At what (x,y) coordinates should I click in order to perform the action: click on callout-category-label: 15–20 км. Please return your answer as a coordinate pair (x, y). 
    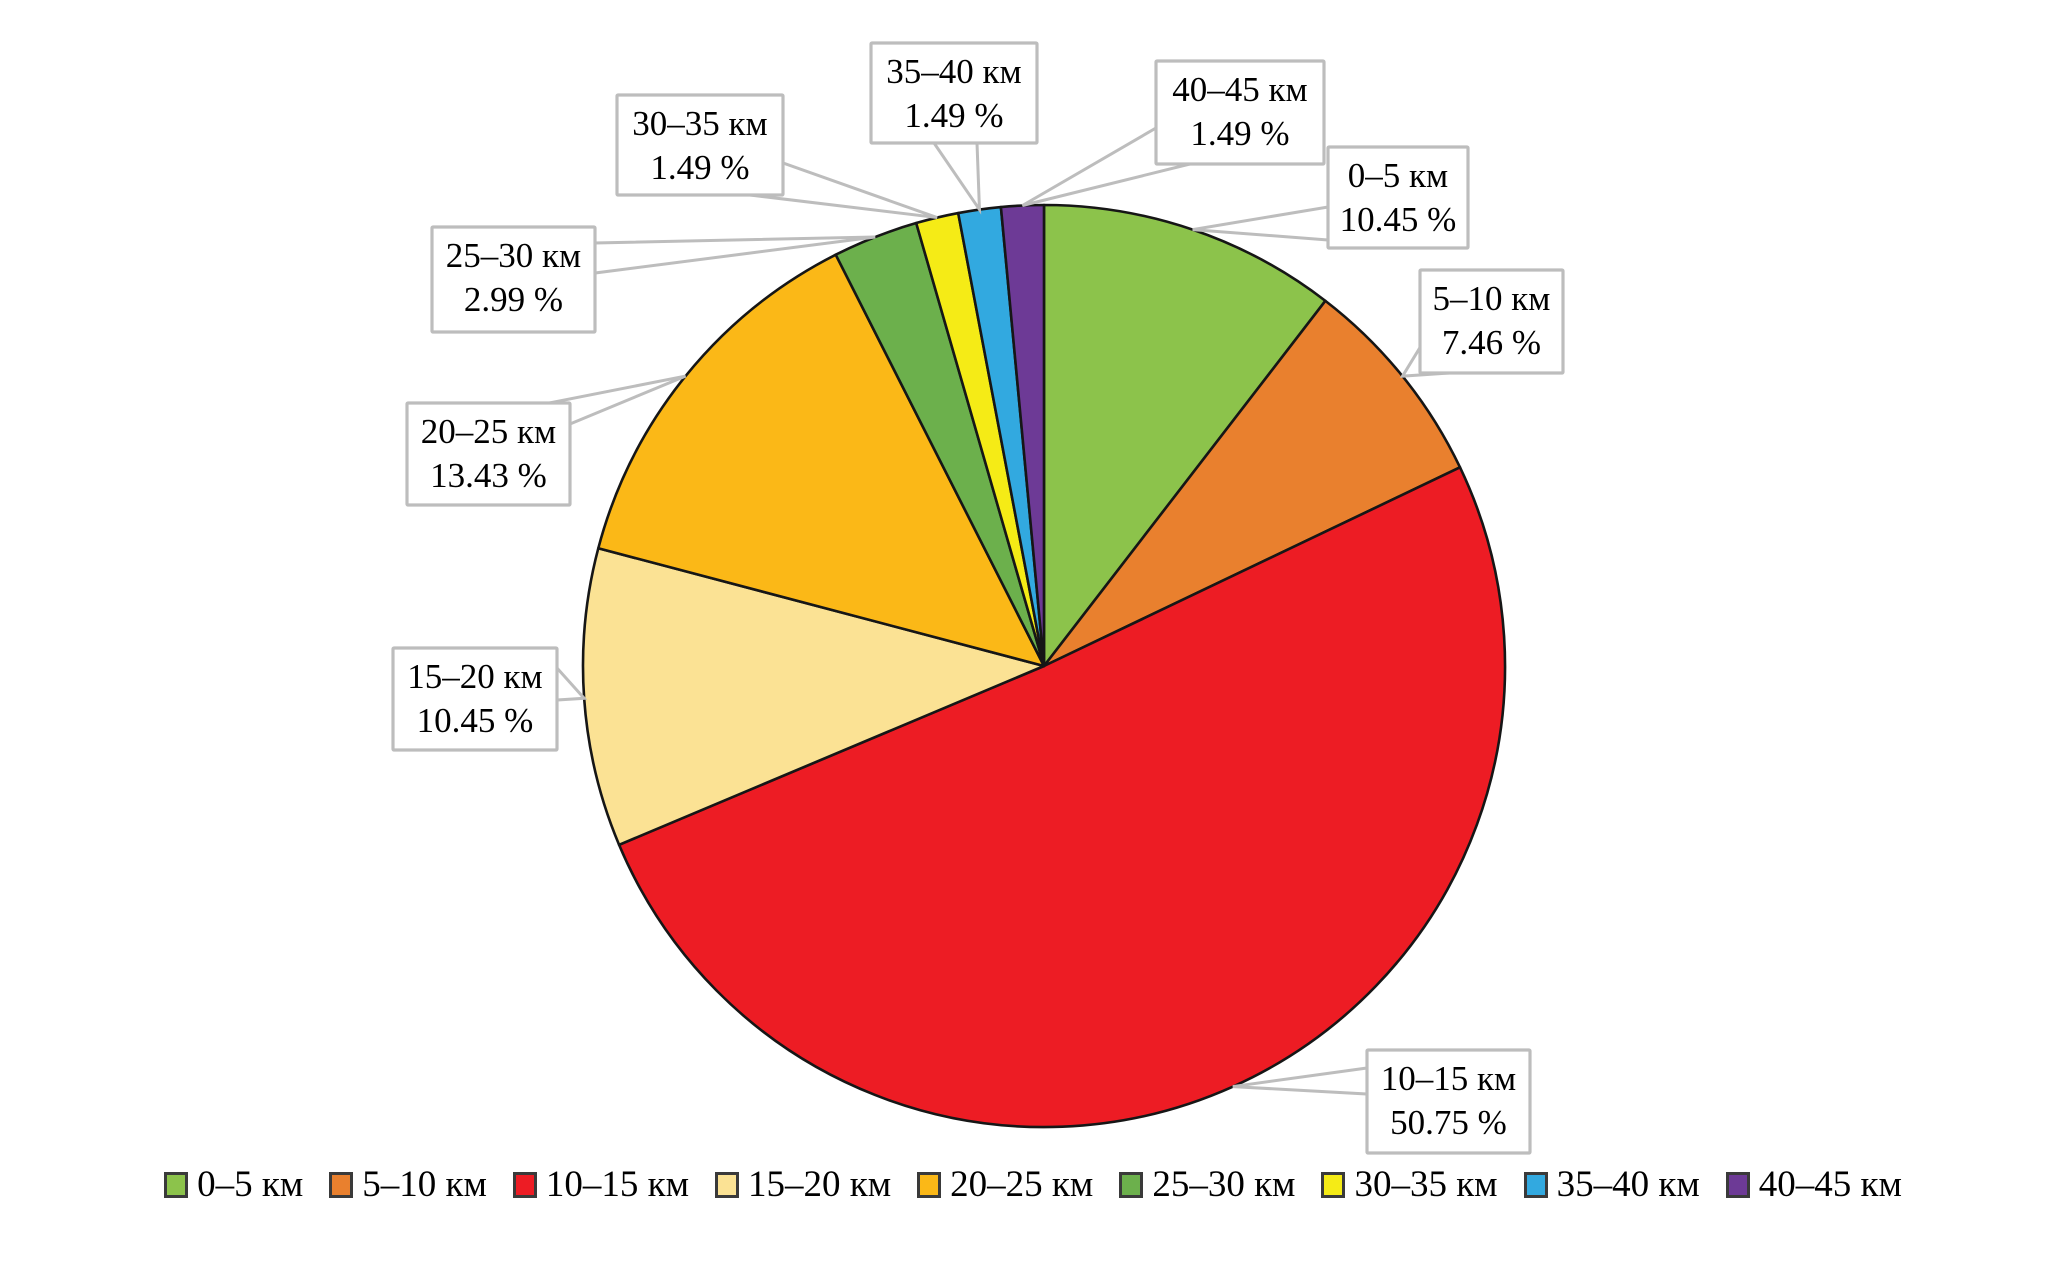
    Looking at the image, I should click on (474, 676).